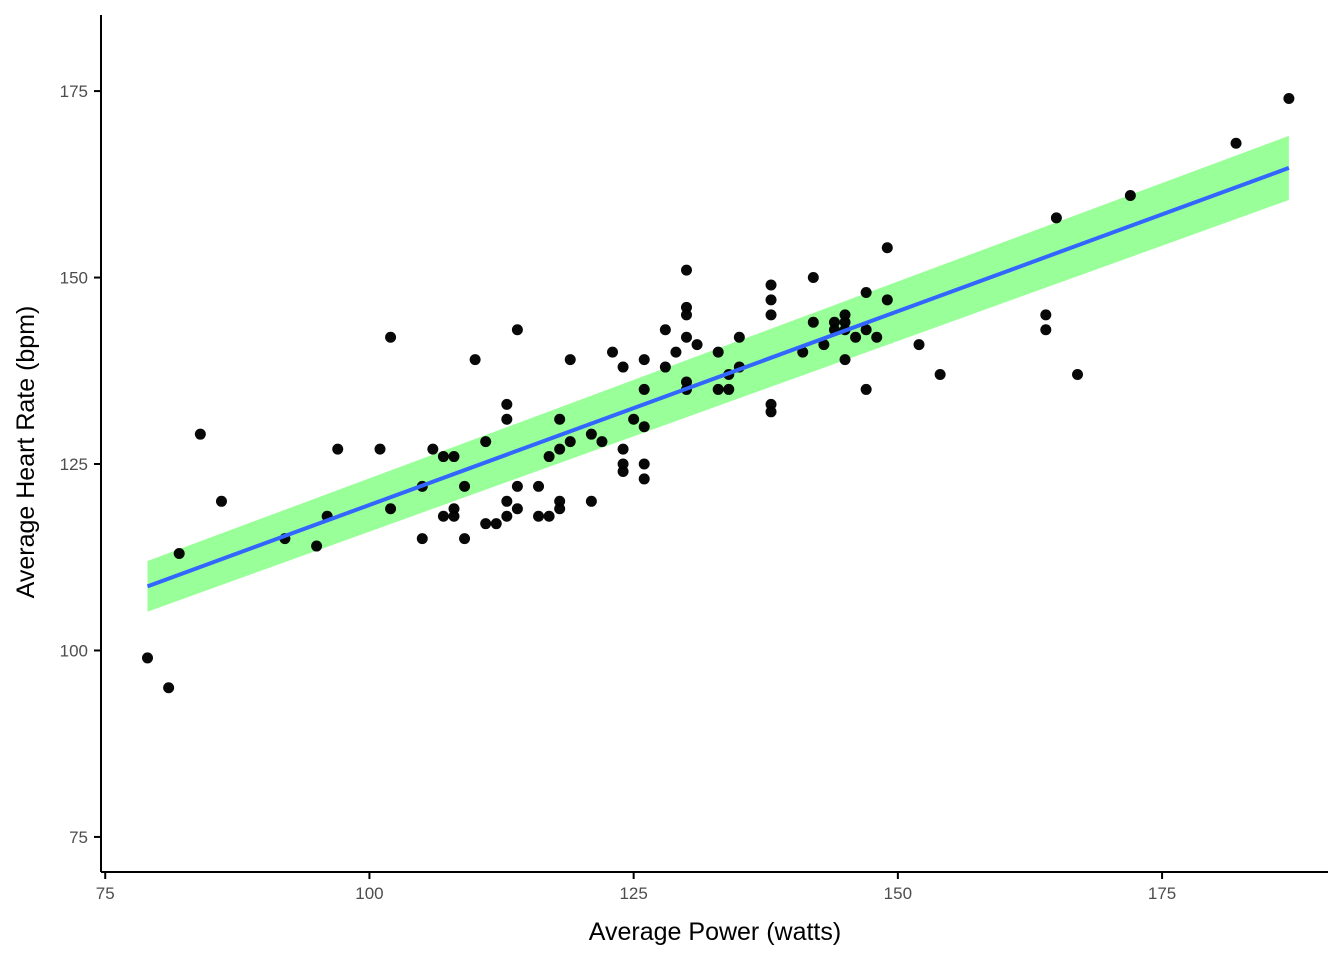 The width and height of the screenshot is (1344, 960). I want to click on x-tick-label: 125, so click(633, 893).